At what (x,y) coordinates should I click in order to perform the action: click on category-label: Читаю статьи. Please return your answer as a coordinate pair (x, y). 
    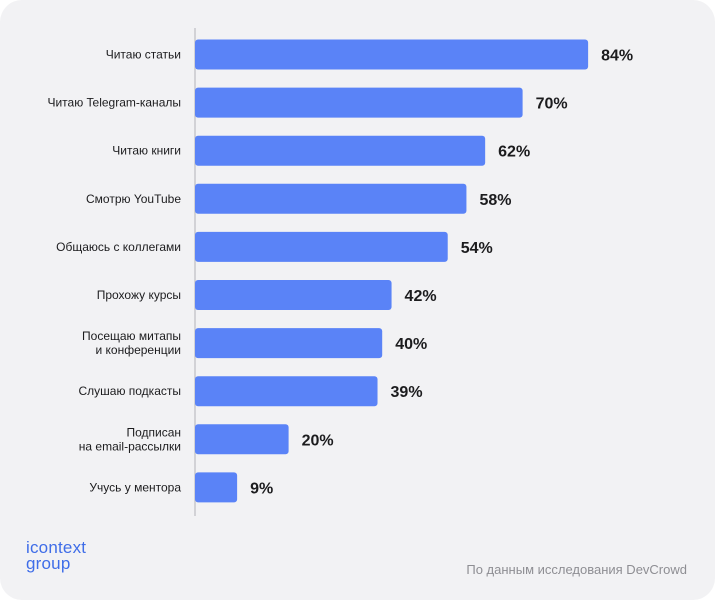
    Looking at the image, I should click on (143, 55).